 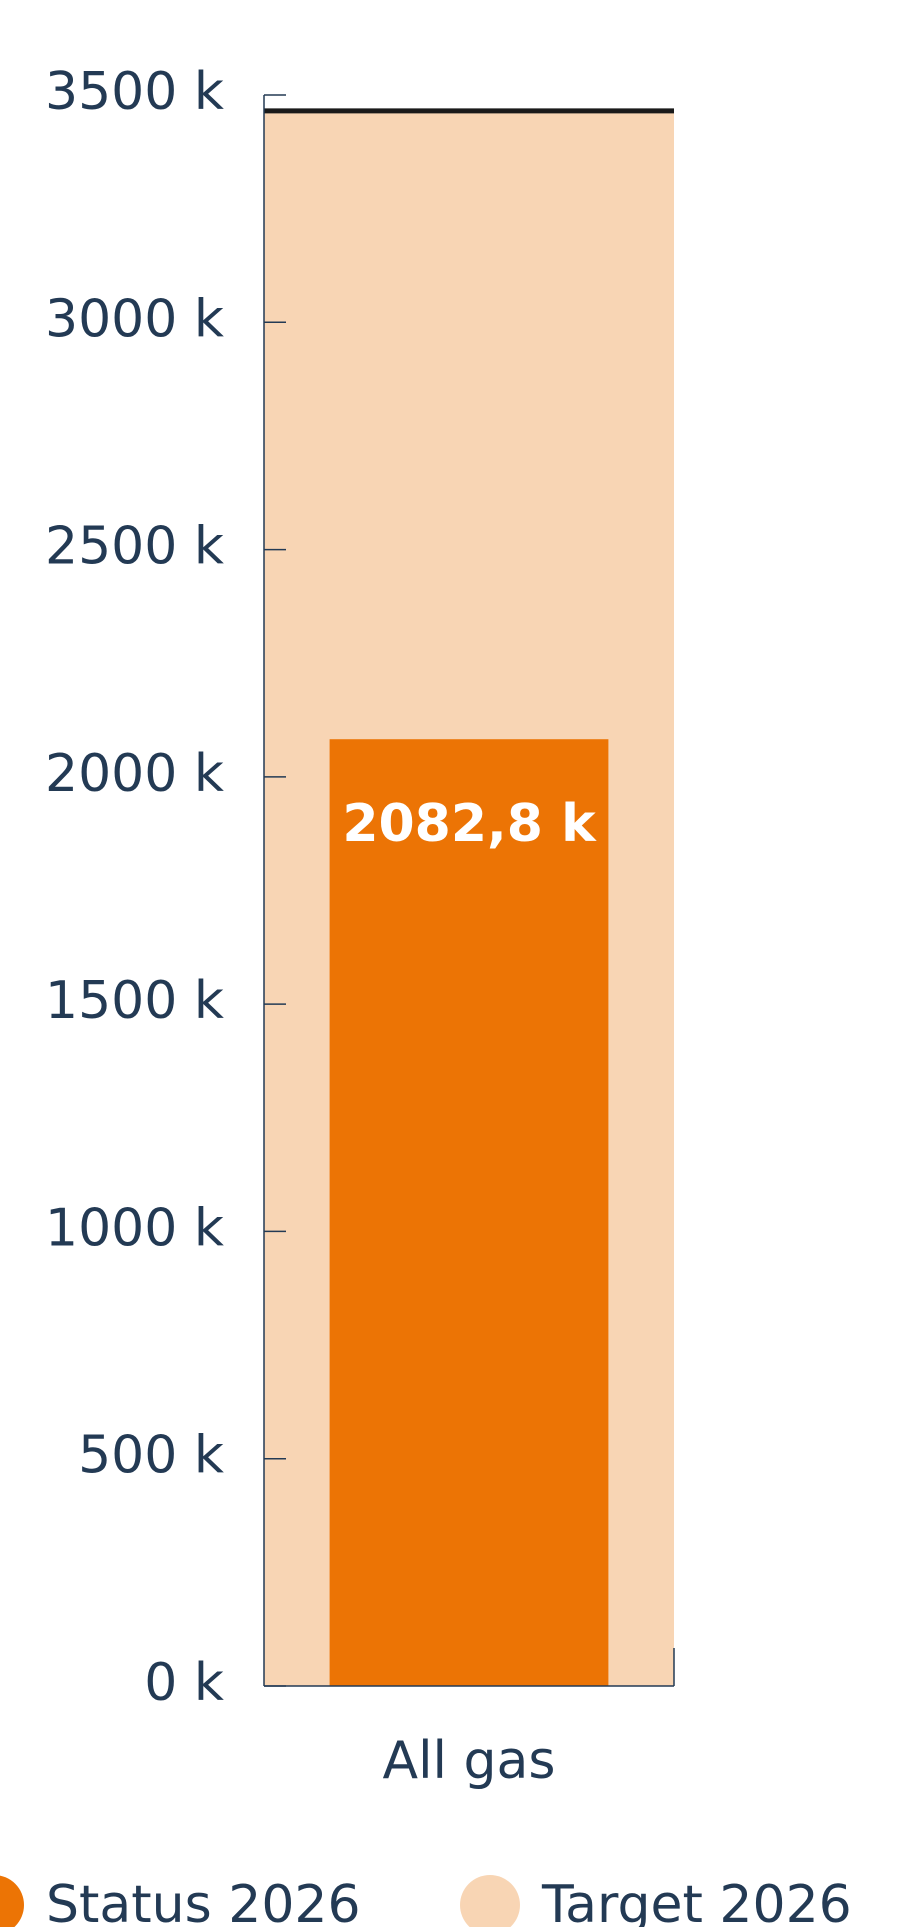 I want to click on y-tick-label: 2000 k, so click(x=134, y=774).